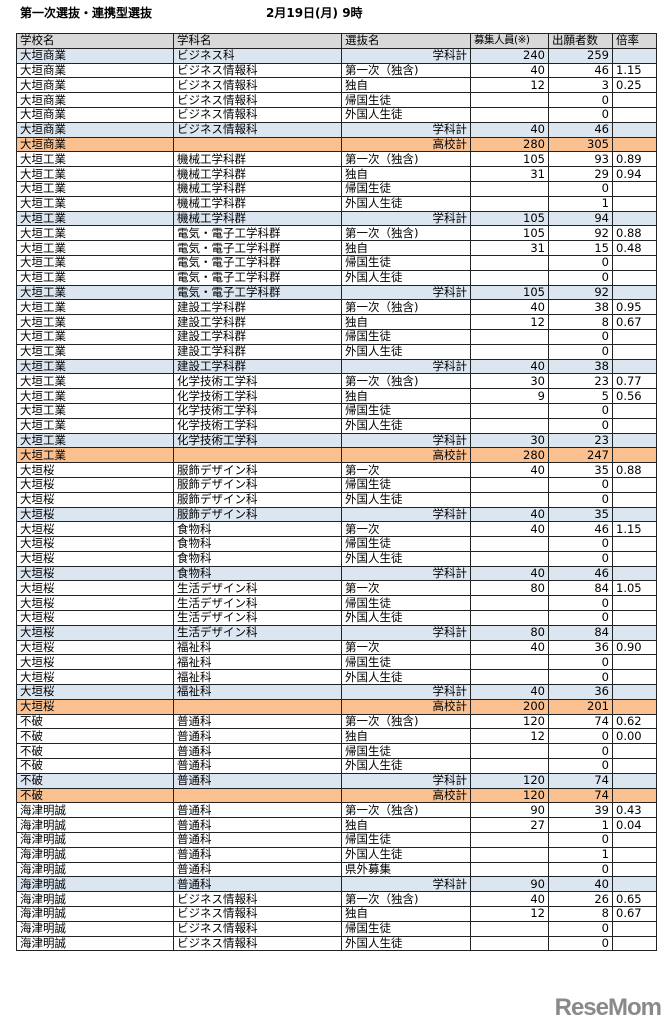 This screenshot has height=1030, width=669. What do you see at coordinates (336, 396) in the screenshot?
I see `table-row: 大垣工業 化学技術工学科 独自 9 5 0.56` at bounding box center [336, 396].